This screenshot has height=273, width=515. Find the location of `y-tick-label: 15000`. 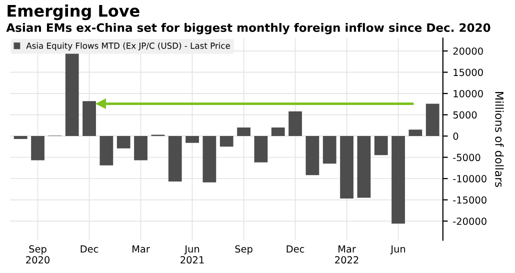

y-tick-label: 15000 is located at coordinates (468, 72).